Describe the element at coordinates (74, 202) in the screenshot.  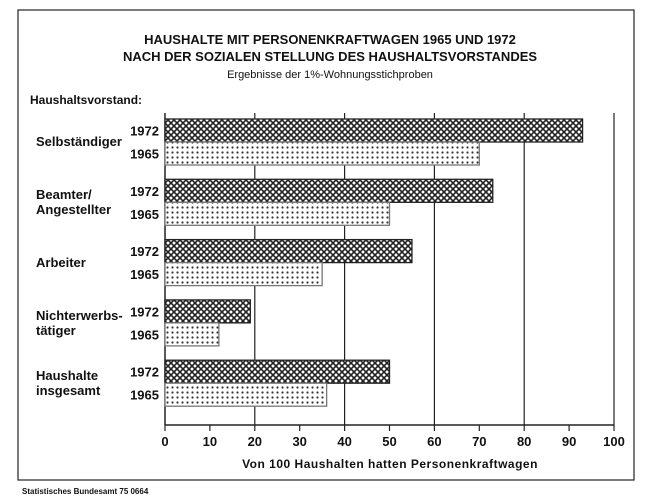
I see `category-label: Beamter/ Angestellter` at that location.